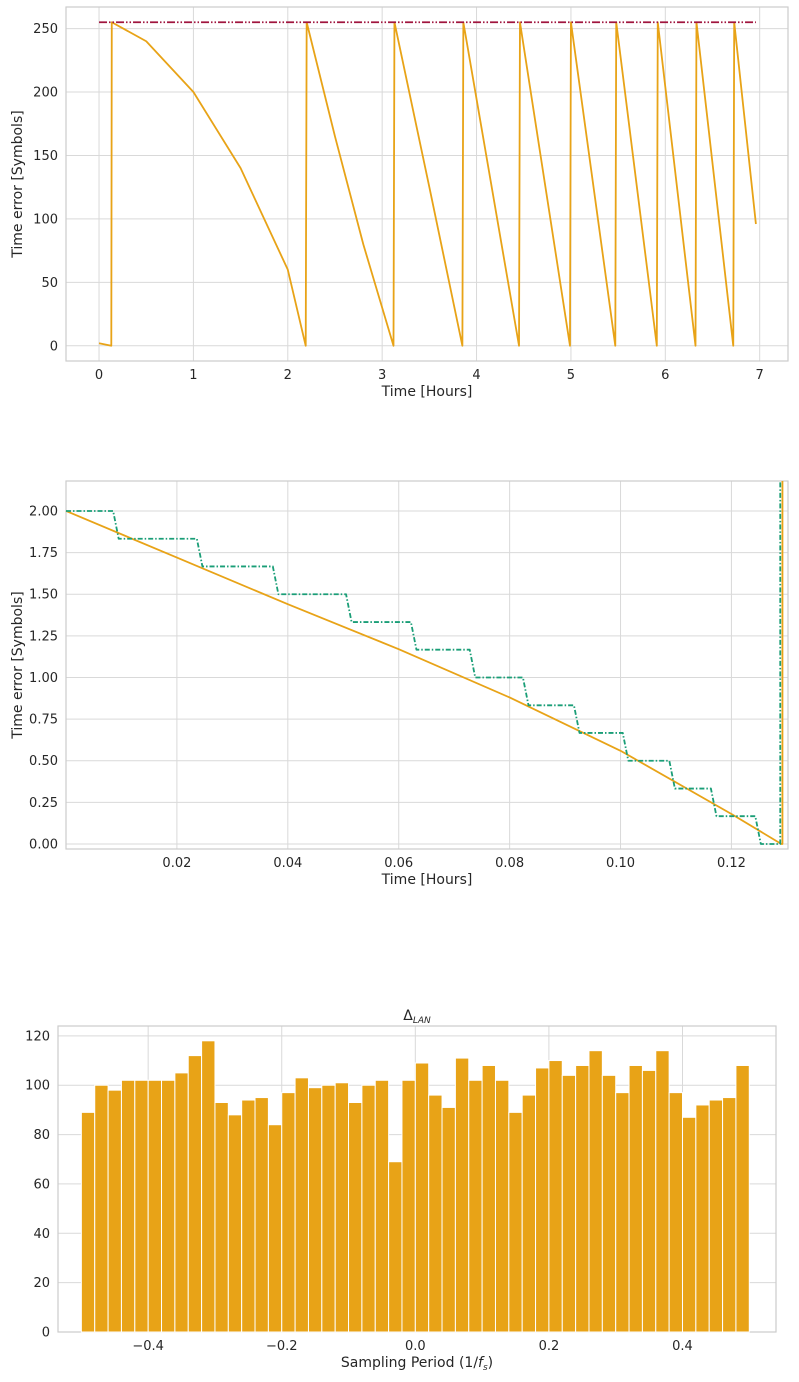 This screenshot has width=799, height=1382. I want to click on title-subscript: LAN, so click(422, 1021).